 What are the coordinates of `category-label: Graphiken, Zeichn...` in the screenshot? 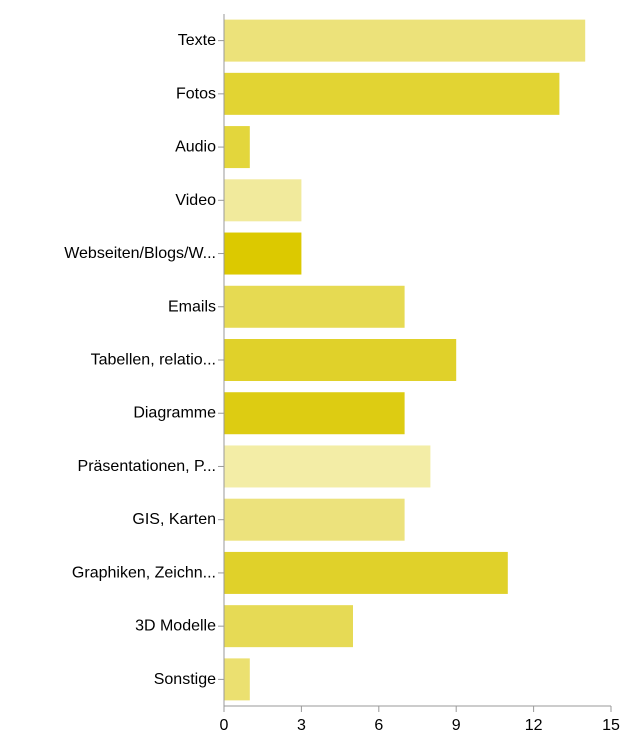 It's located at (144, 572).